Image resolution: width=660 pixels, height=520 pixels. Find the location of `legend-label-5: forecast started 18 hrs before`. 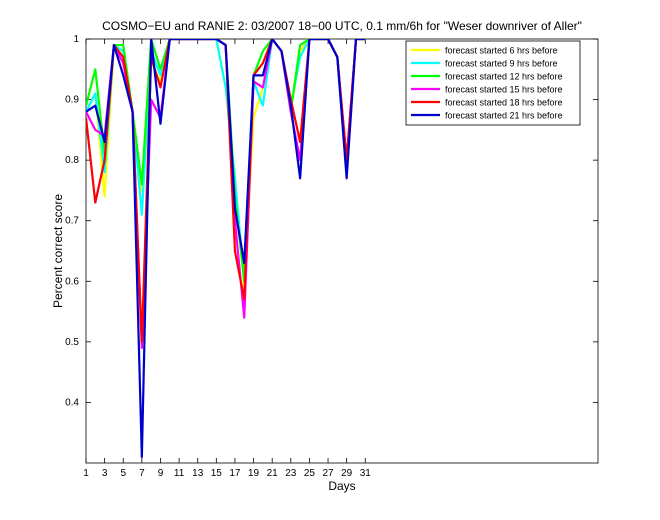

legend-label-5: forecast started 18 hrs before is located at coordinates (504, 103).